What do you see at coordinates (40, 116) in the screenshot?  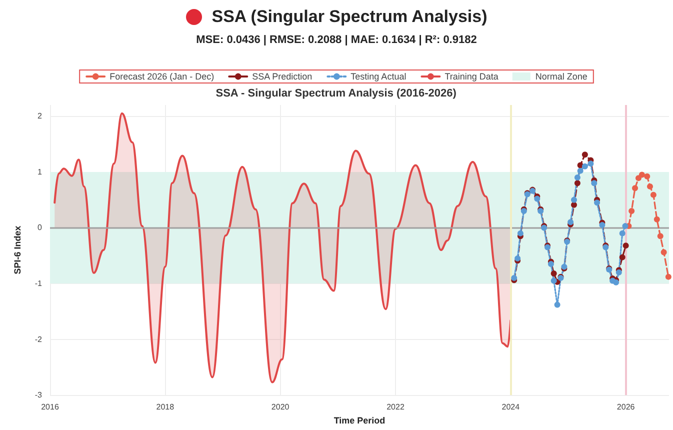 I see `y-tick-label: 2` at bounding box center [40, 116].